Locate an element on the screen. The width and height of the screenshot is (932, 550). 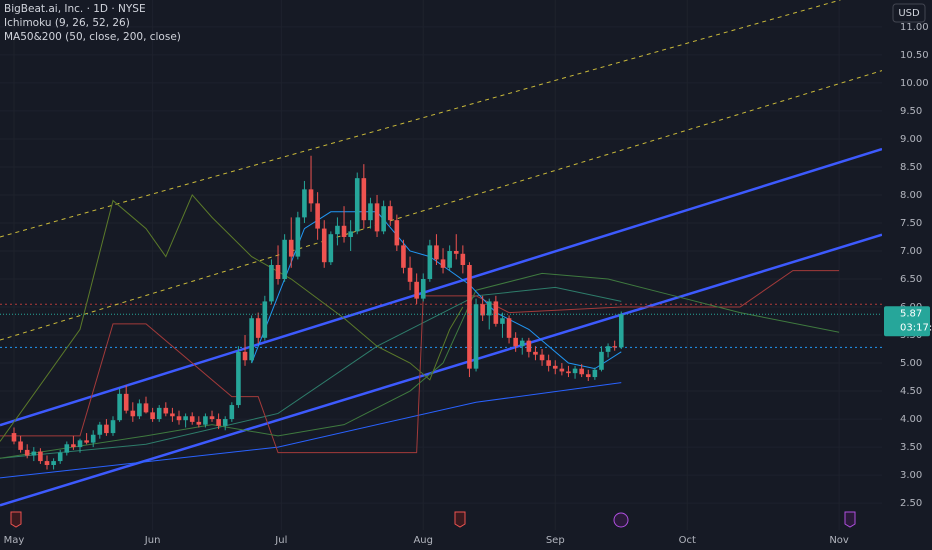
y-tick-label: 8.50 is located at coordinates (911, 167).